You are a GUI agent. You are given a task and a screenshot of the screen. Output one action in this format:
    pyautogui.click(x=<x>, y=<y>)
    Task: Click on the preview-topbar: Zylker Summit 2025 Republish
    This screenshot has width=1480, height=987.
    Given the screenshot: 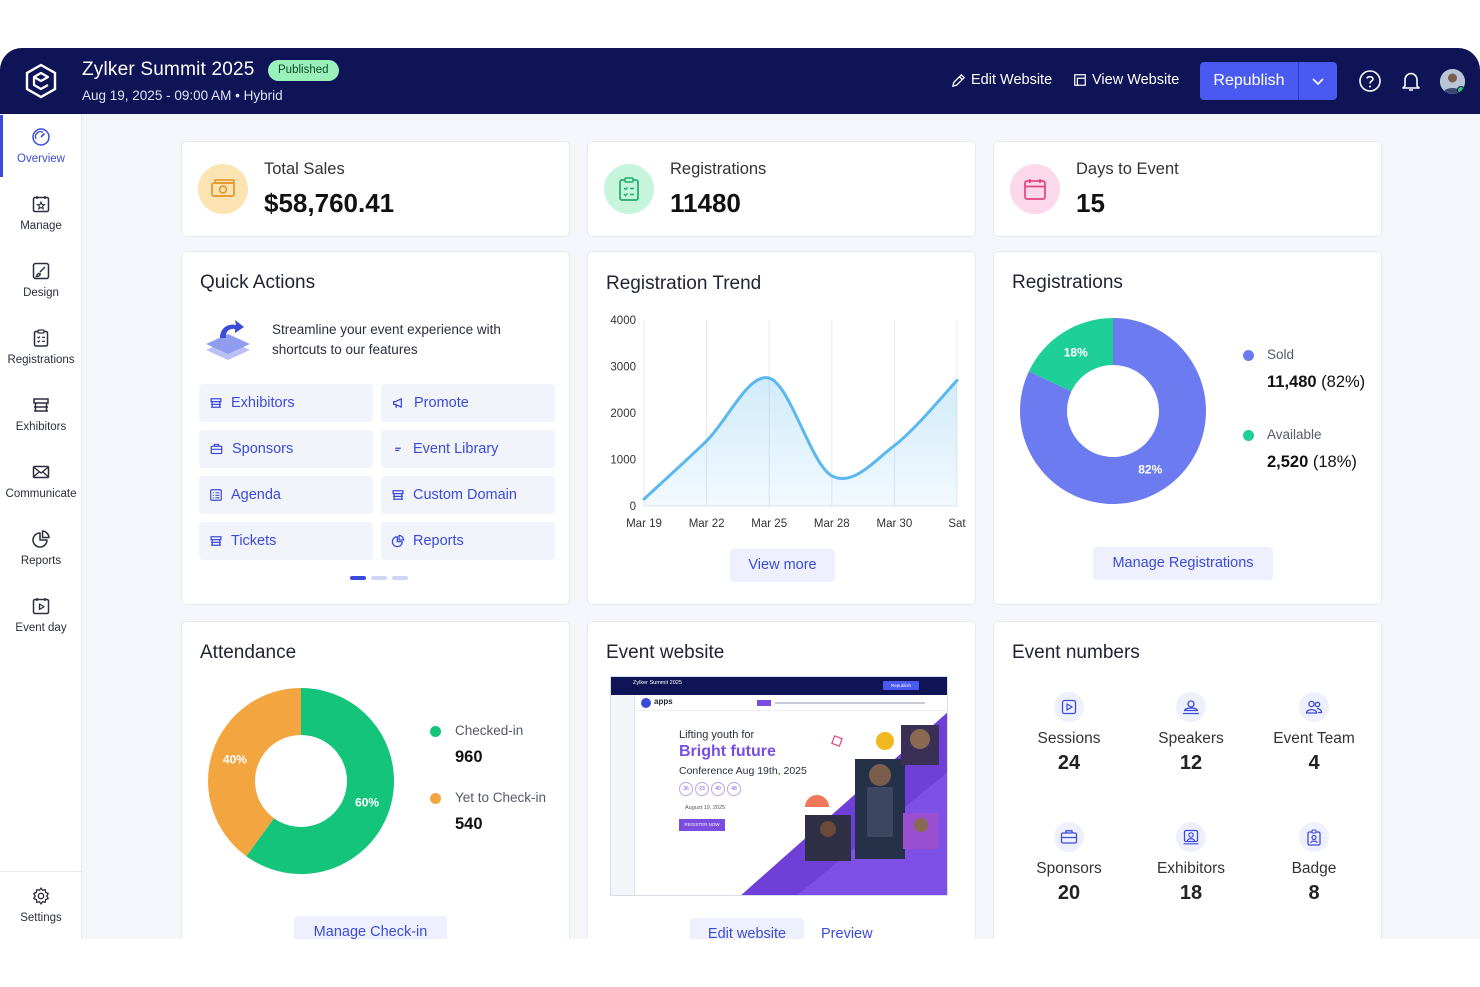 What is the action you would take?
    pyautogui.click(x=779, y=686)
    